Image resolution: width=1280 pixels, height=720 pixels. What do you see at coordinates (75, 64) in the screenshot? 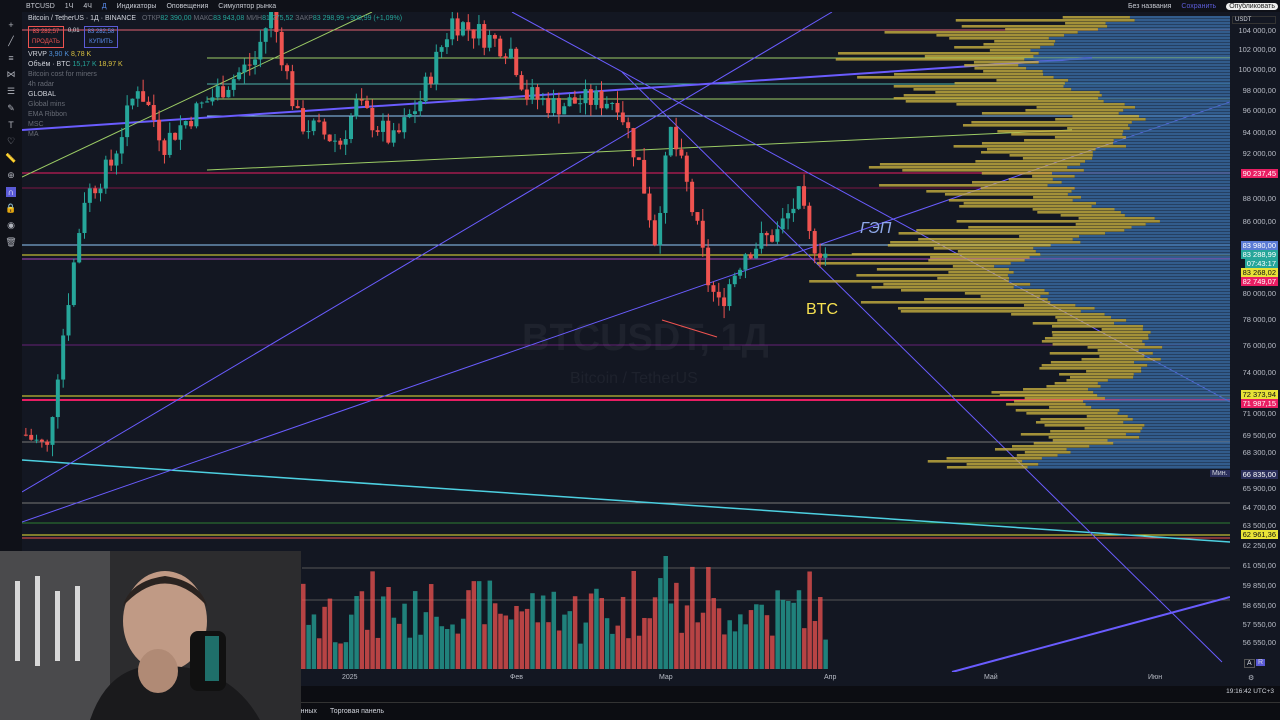
I see `indicator-volume: Объём · BTC 15,17 K 18,97 K` at bounding box center [75, 64].